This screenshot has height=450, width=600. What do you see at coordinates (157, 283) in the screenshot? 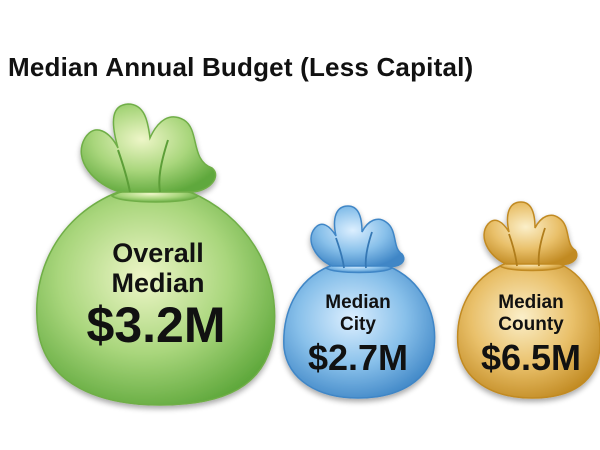
I see `overall-label-line2: Median` at bounding box center [157, 283].